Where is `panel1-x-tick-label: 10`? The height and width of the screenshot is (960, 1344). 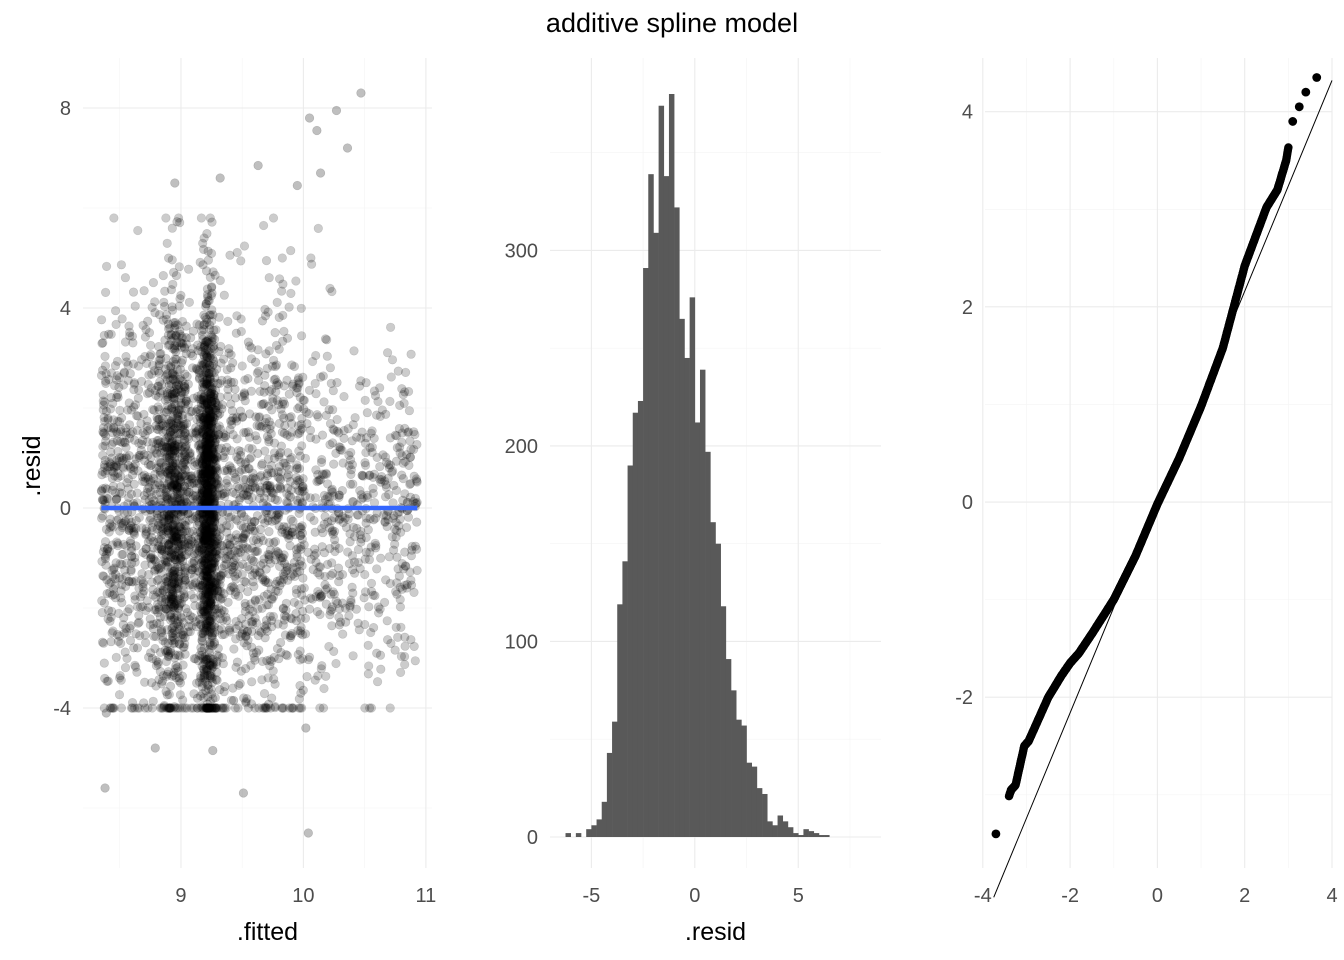 panel1-x-tick-label: 10 is located at coordinates (303, 896).